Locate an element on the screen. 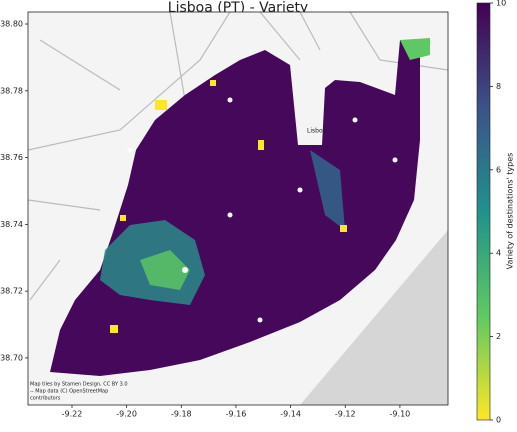 Image resolution: width=517 pixels, height=432 pixels. colorbar-tick-label: 2 is located at coordinates (498, 336).